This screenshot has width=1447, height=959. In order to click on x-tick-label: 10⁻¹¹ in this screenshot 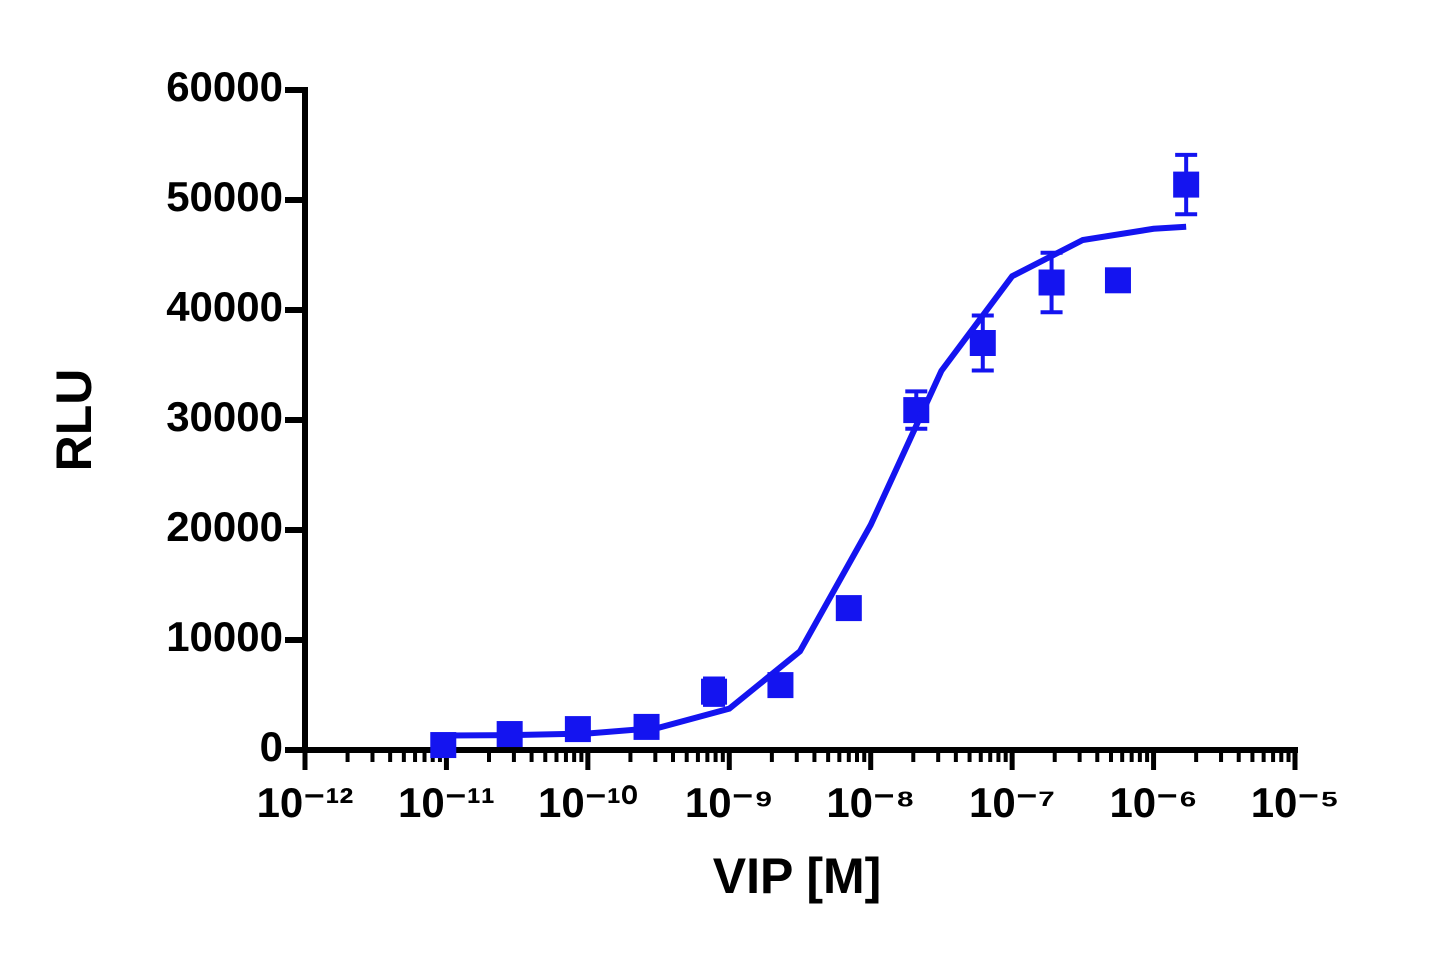, I will do `click(446, 802)`.